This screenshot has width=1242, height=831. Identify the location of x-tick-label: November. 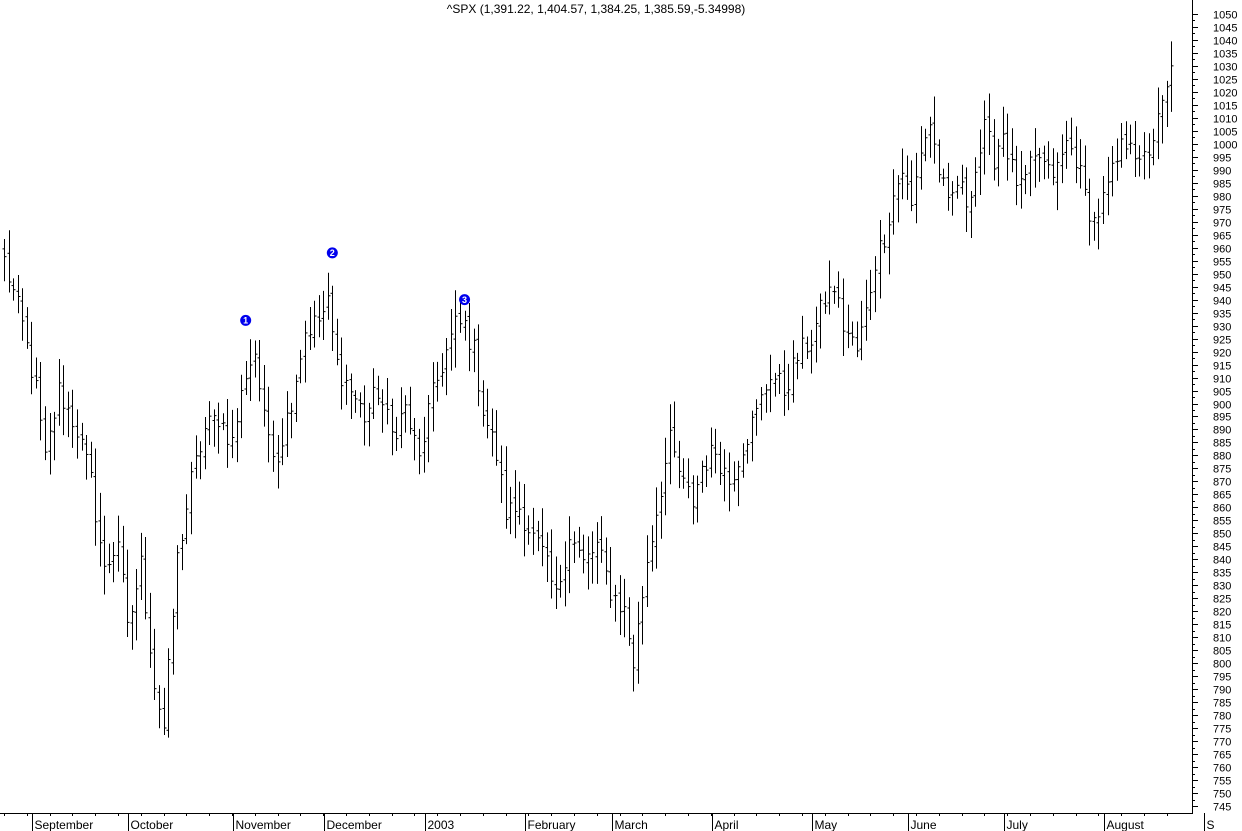
(263, 824).